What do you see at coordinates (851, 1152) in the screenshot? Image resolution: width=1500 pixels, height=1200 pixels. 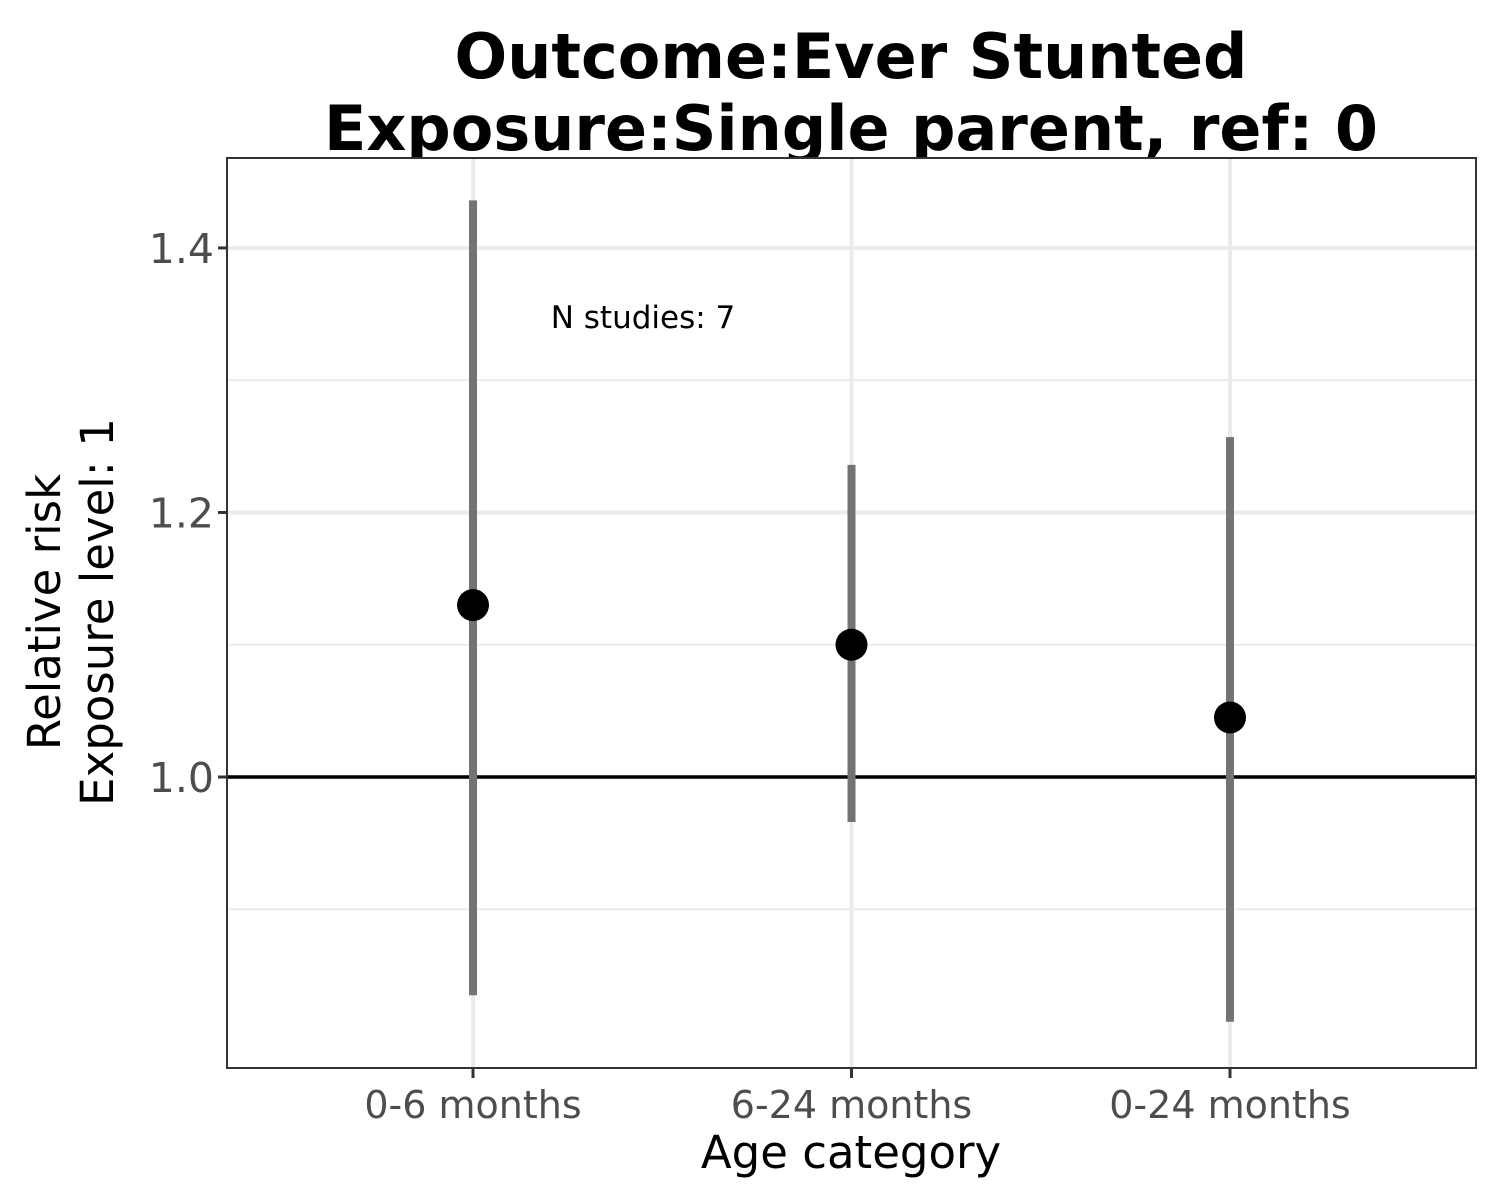 I see `x-axis-title: Age category` at bounding box center [851, 1152].